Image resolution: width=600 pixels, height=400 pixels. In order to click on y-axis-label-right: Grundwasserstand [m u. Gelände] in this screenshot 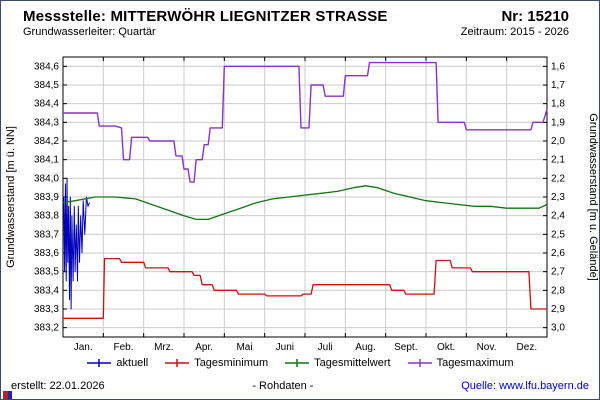, I will do `click(593, 197)`.